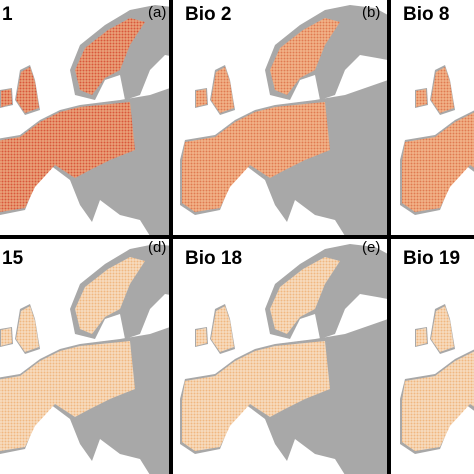 This screenshot has width=474, height=474. I want to click on panel-label: 1, so click(7, 14).